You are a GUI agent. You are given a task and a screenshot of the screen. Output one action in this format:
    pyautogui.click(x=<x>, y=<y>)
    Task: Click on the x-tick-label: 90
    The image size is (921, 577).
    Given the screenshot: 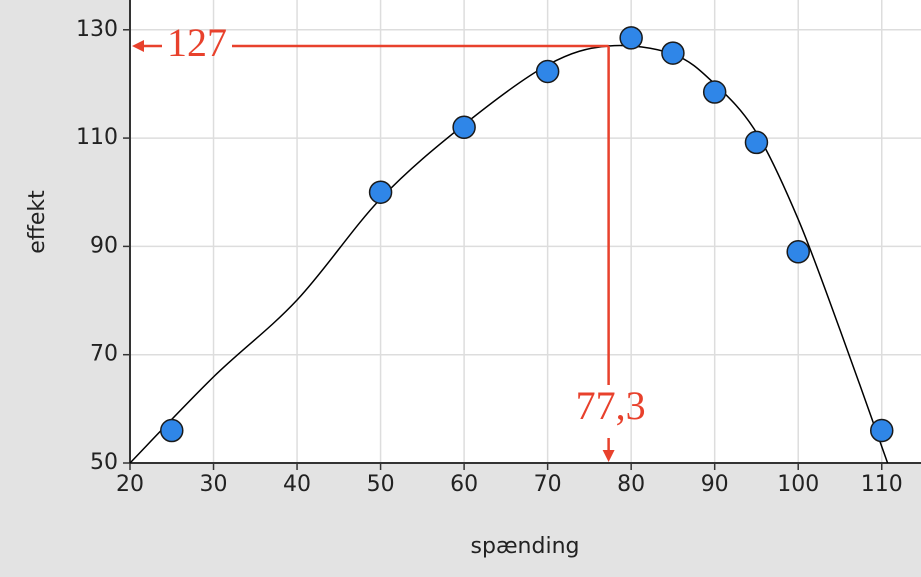 What is the action you would take?
    pyautogui.click(x=715, y=484)
    